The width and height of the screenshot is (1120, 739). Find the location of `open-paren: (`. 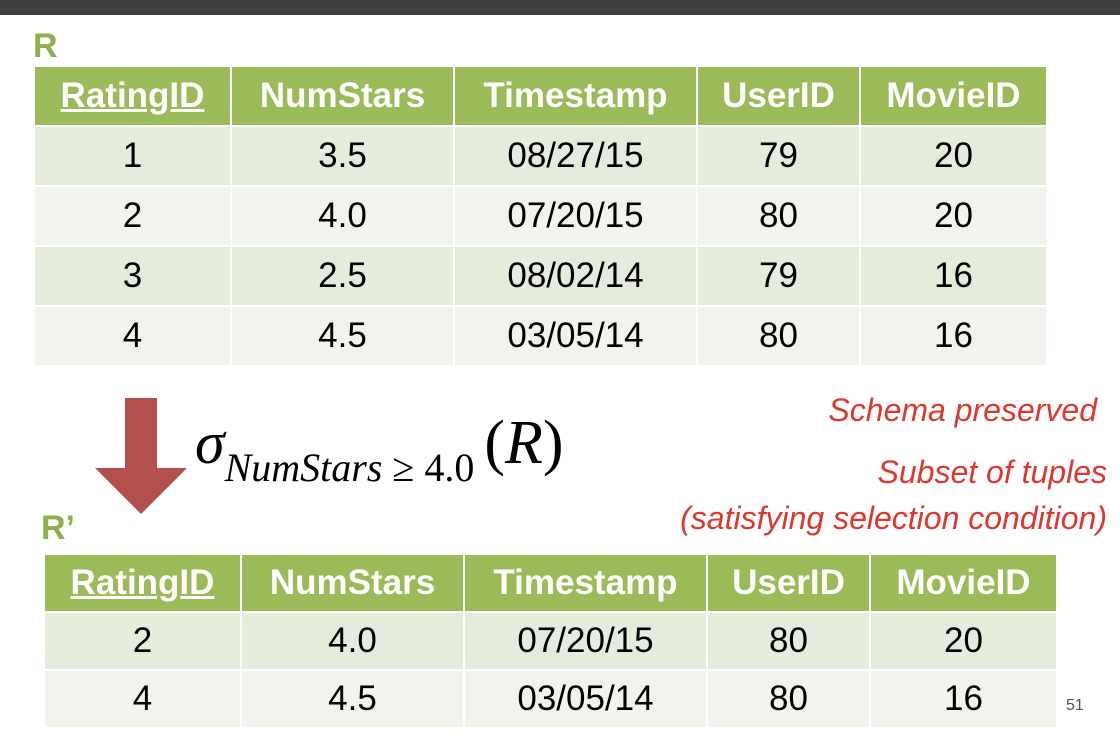

open-paren: ( is located at coordinates (495, 443).